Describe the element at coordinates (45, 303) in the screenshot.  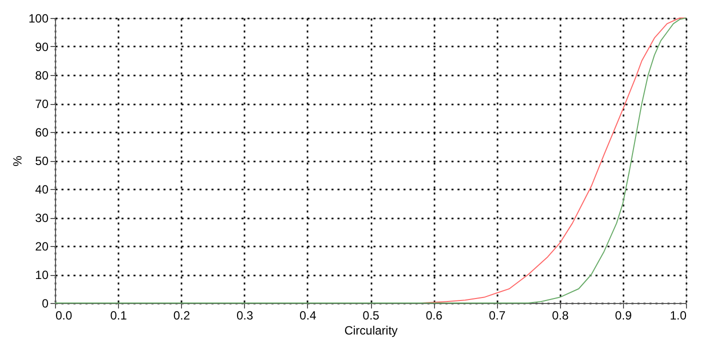
I see `y-tick-label: 0` at that location.